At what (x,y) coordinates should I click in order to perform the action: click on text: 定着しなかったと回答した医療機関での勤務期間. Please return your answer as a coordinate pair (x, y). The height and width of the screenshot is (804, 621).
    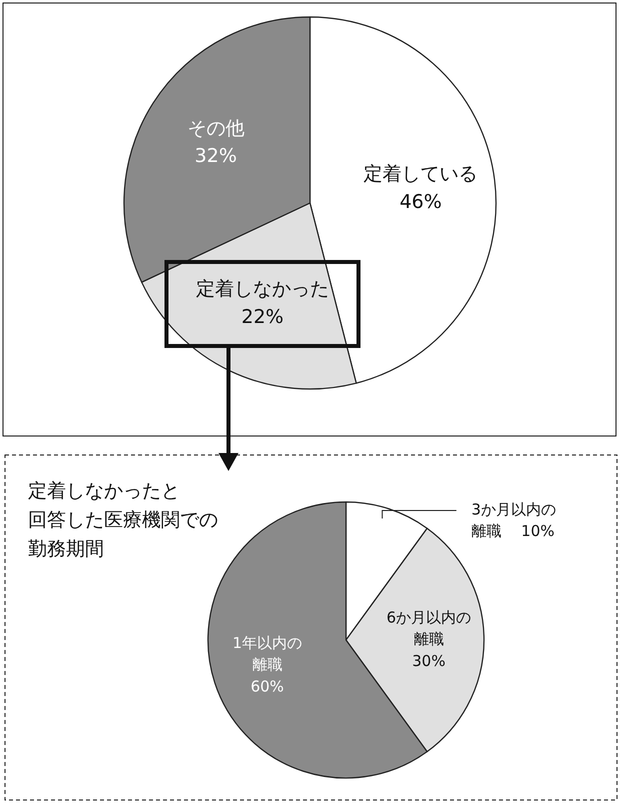
    Looking at the image, I should click on (123, 520).